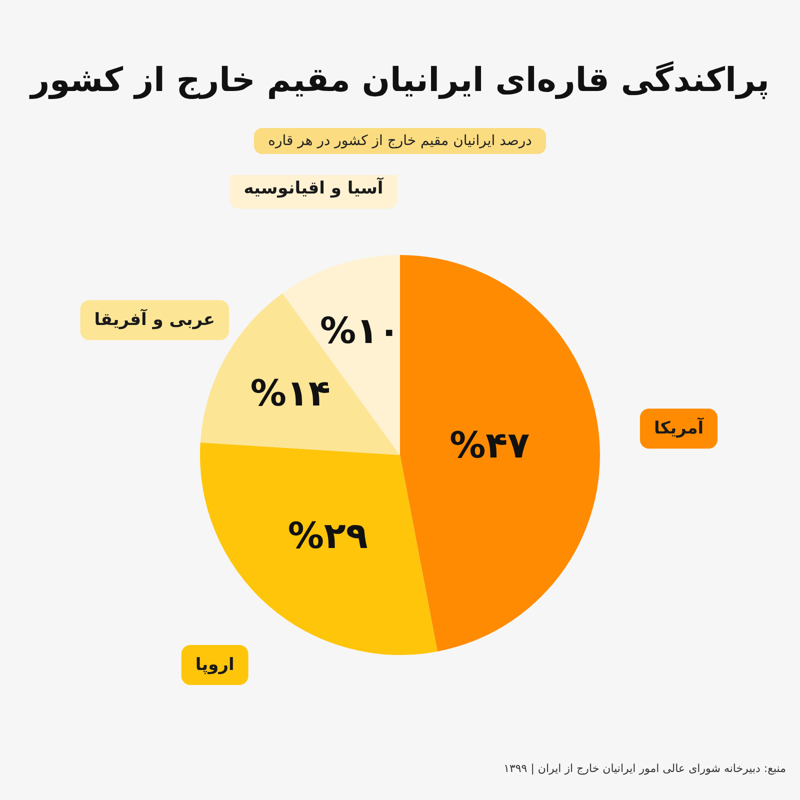  I want to click on text: منبع: دبیرخانه شورای عالی امور ایرانیان خارج از ایران | ۱۳۹۹, so click(645, 768).